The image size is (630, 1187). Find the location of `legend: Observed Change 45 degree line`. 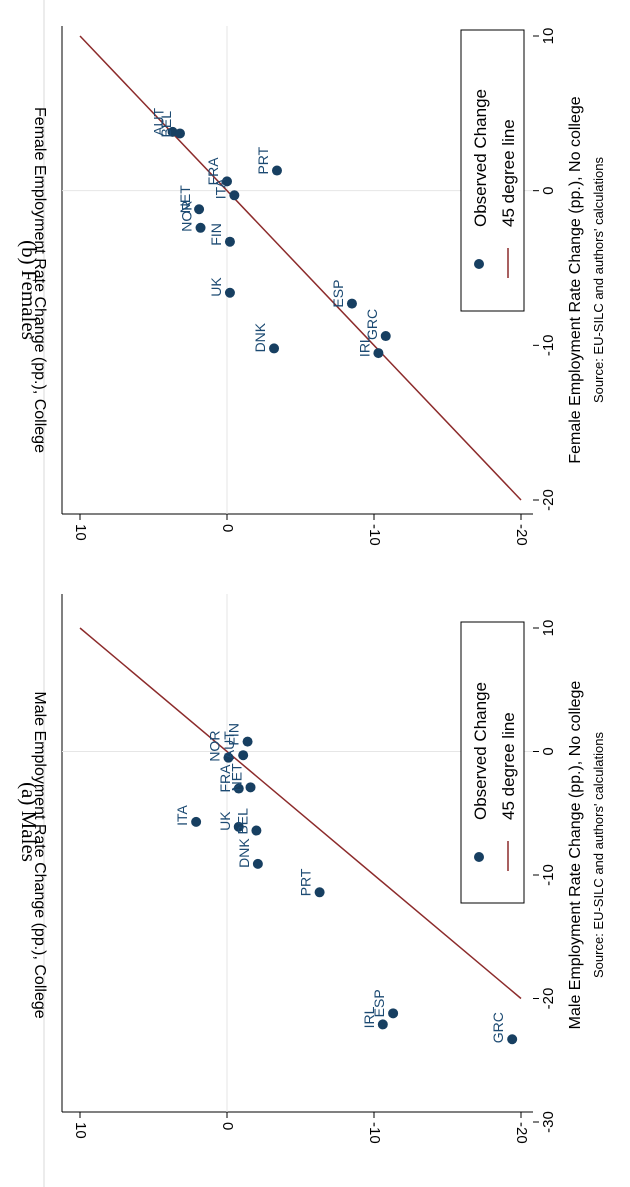

legend: Observed Change 45 degree line is located at coordinates (492, 170).